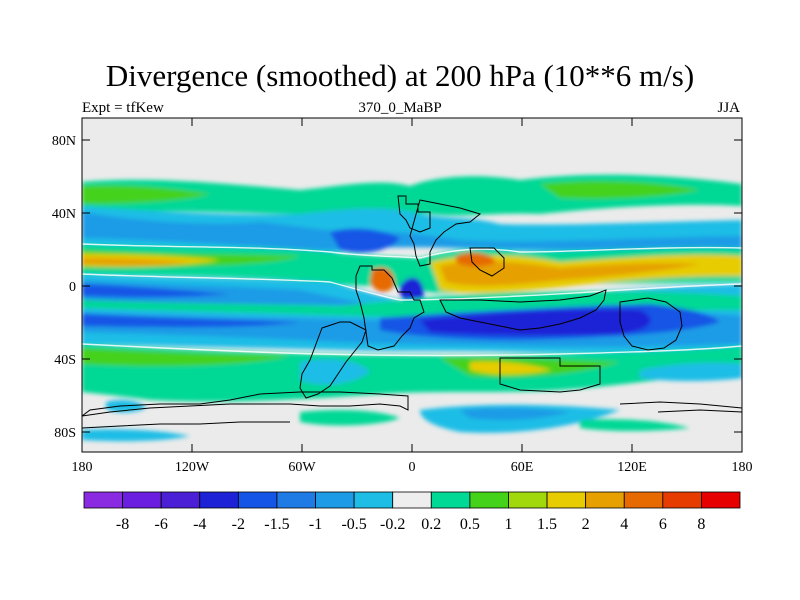  What do you see at coordinates (65, 360) in the screenshot?
I see `lat-label: 40S` at bounding box center [65, 360].